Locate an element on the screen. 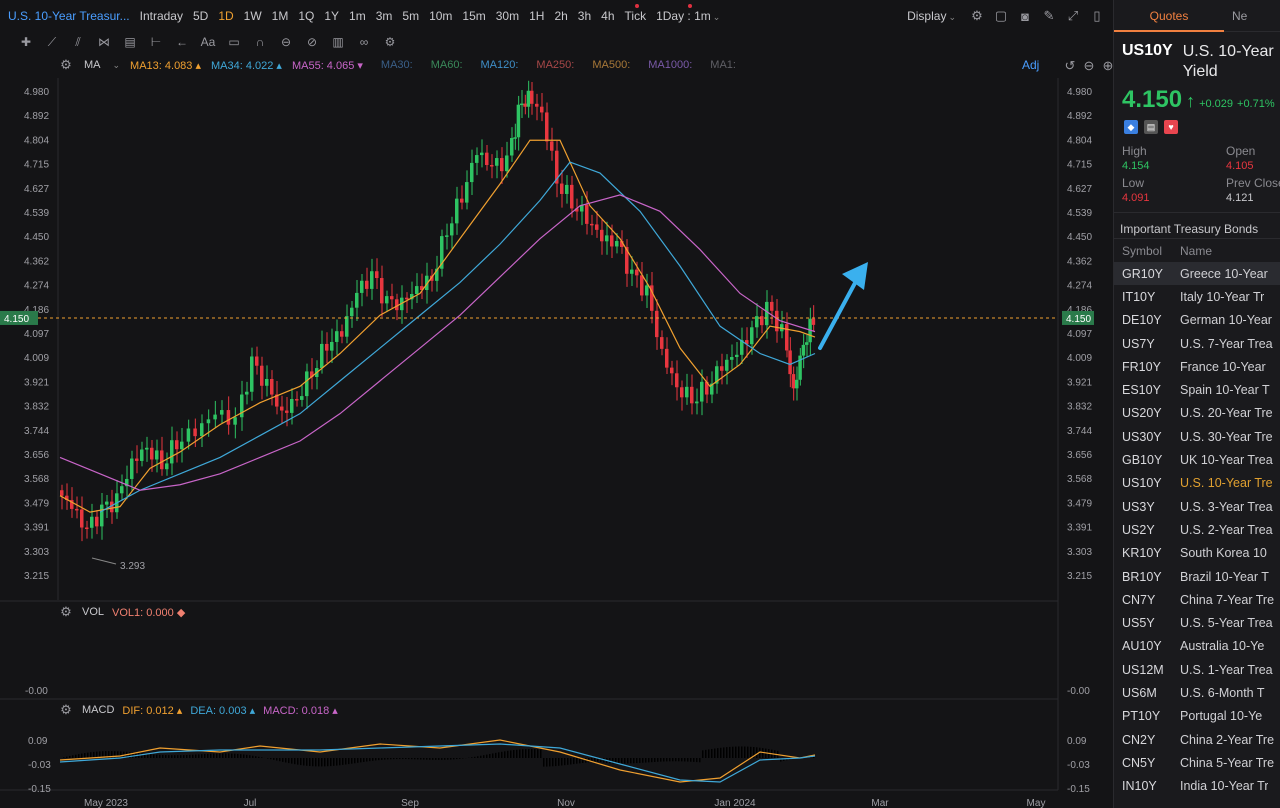 This screenshot has width=1280, height=808. zoom-in-icon: ⊕ is located at coordinates (1108, 65).